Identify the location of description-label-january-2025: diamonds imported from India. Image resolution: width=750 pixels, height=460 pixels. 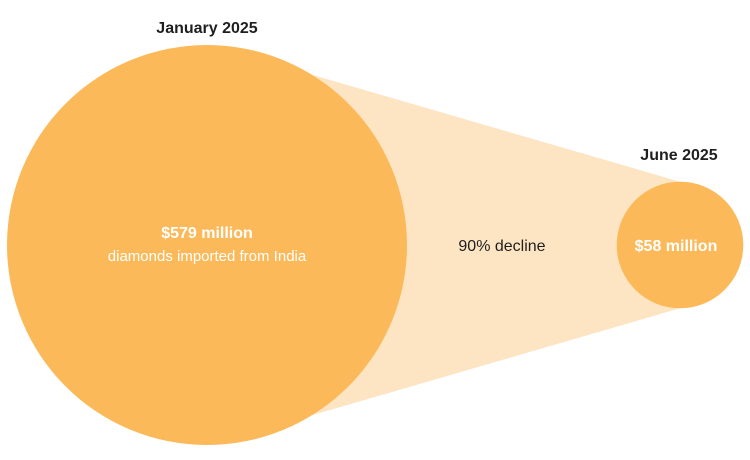
(207, 256).